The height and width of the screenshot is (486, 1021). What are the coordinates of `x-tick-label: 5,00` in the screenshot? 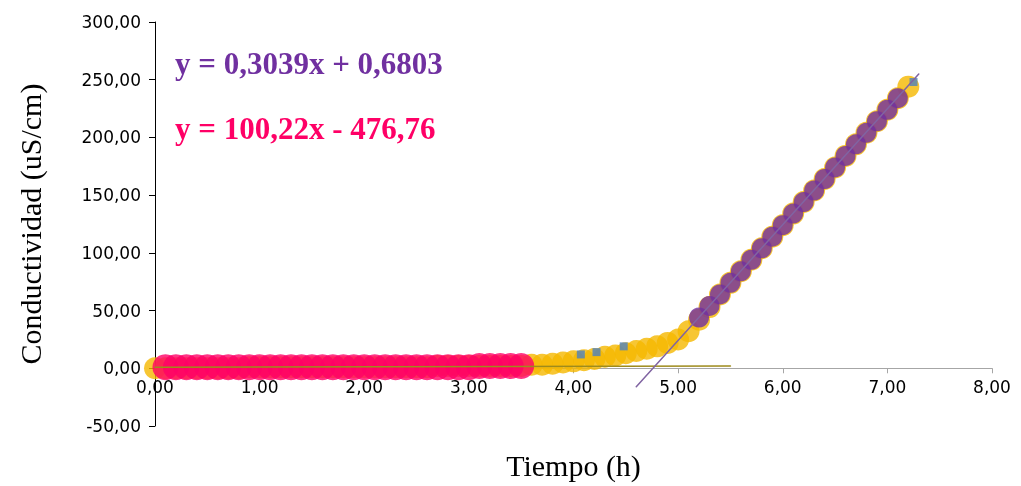 It's located at (678, 386).